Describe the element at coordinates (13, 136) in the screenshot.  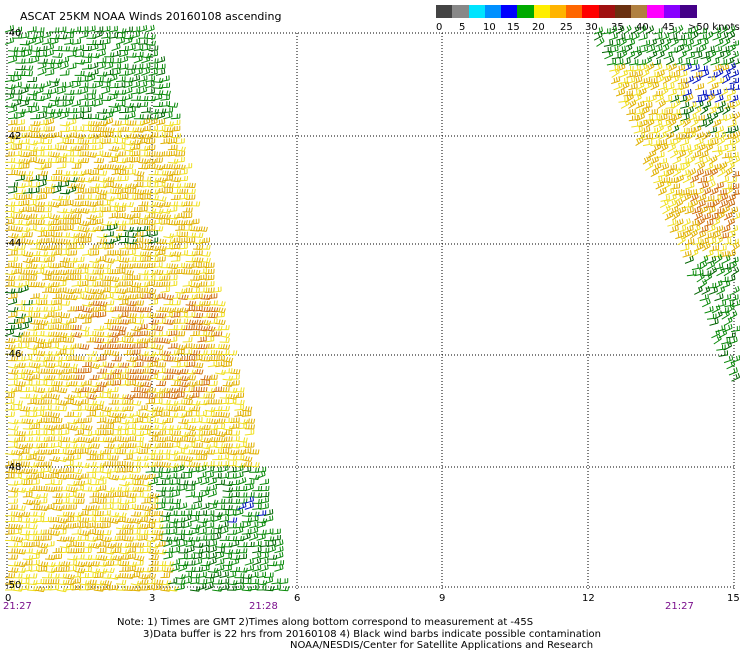
I see `lat-label--42: -42` at that location.